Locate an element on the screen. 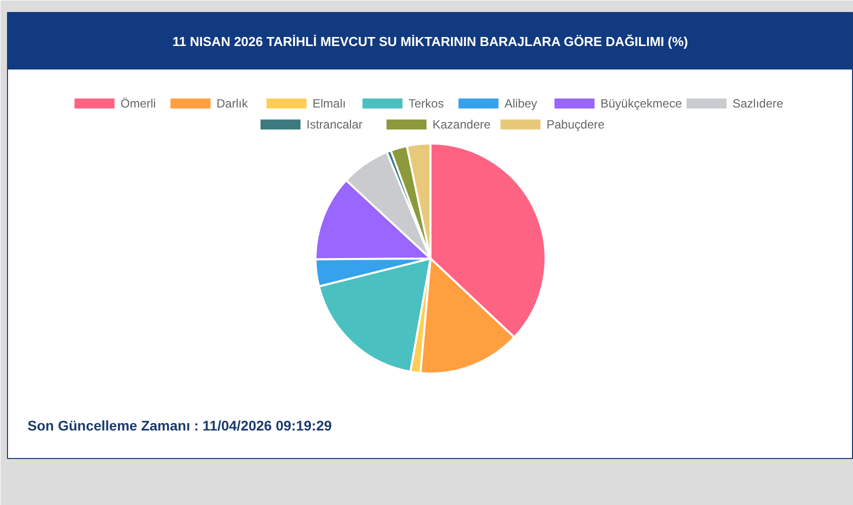 The width and height of the screenshot is (853, 505). text: Son Güncelleme Zamanı : 11/04/2026 09:19:29 is located at coordinates (180, 426).